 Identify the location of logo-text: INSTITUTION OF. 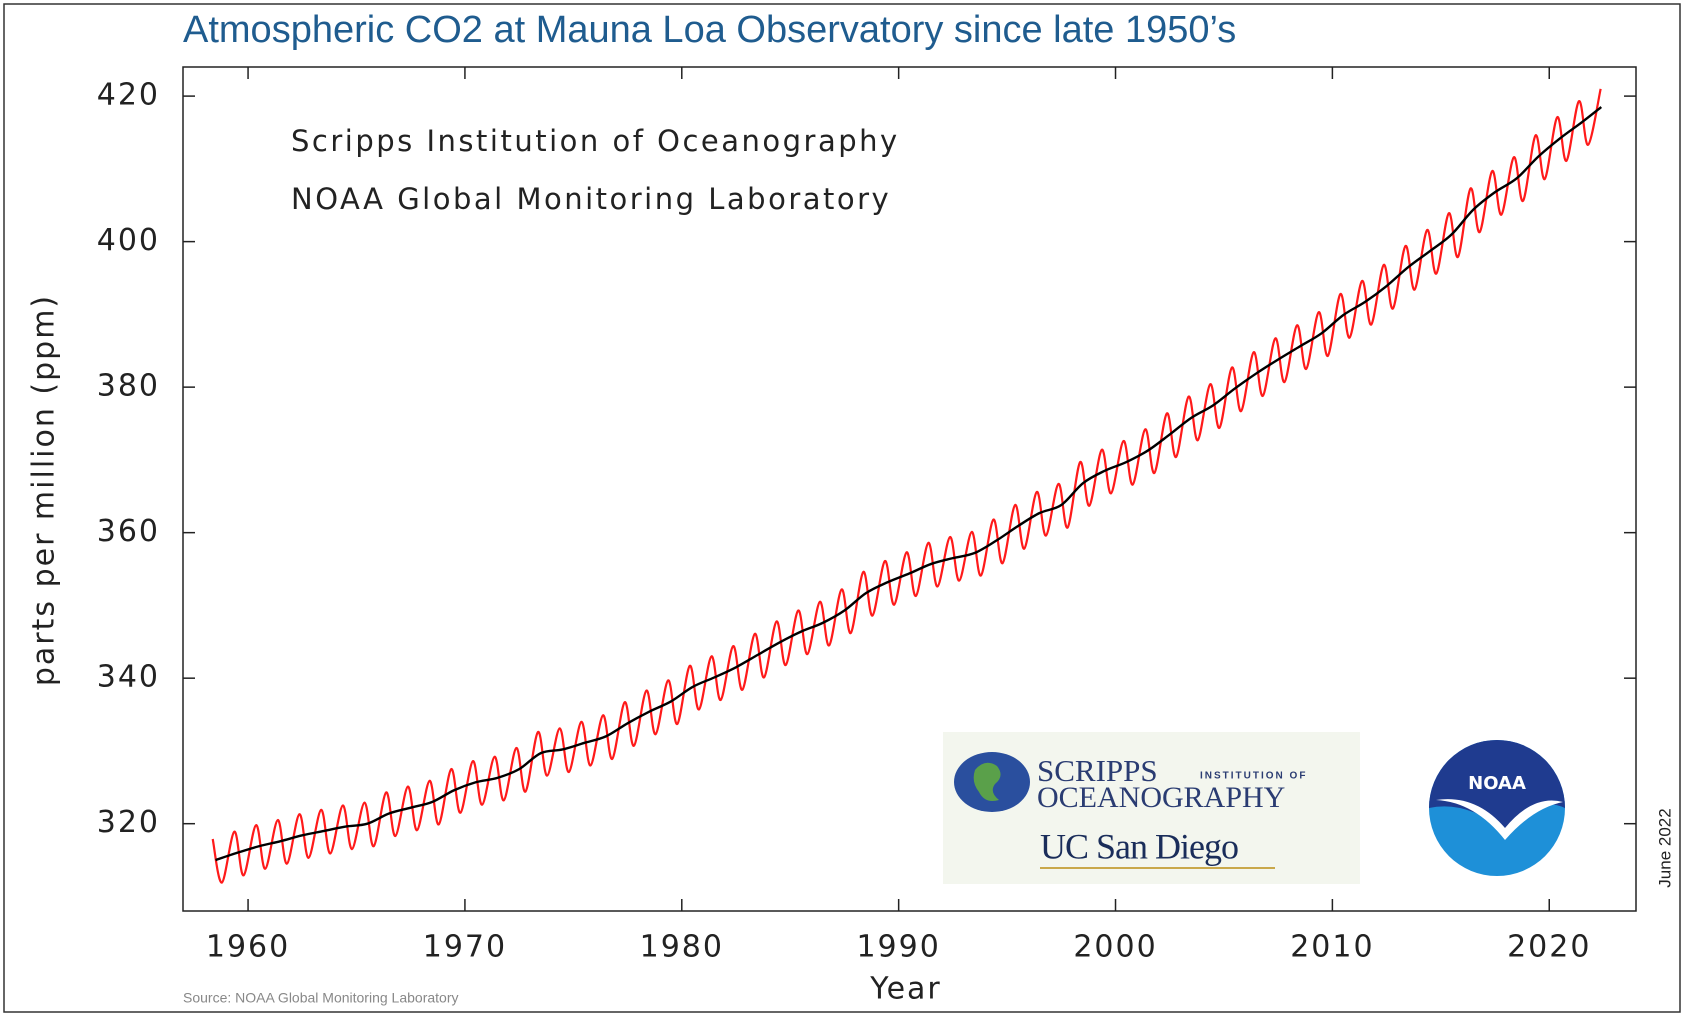
(1253, 776).